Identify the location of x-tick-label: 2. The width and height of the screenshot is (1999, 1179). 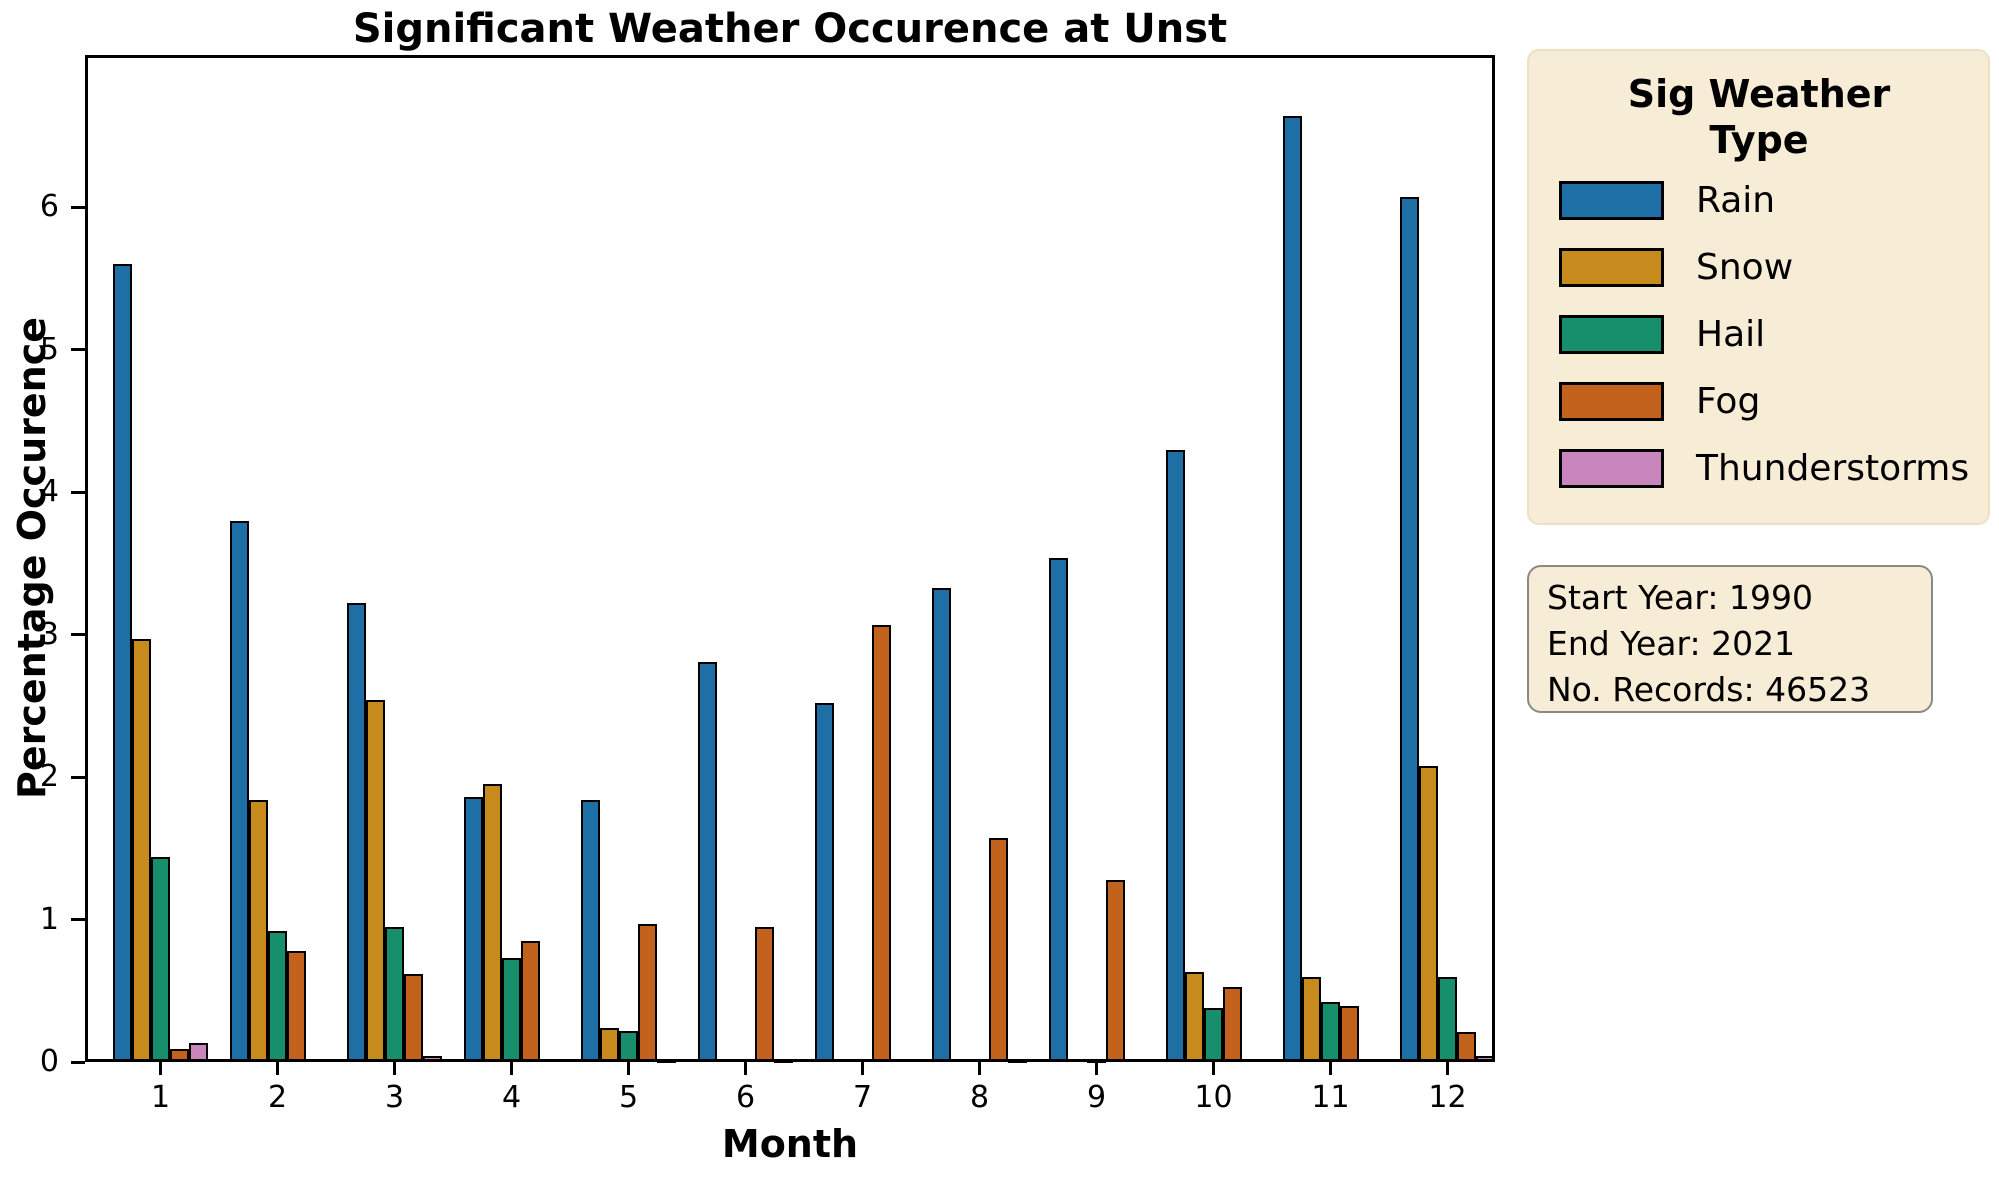
(277, 1097).